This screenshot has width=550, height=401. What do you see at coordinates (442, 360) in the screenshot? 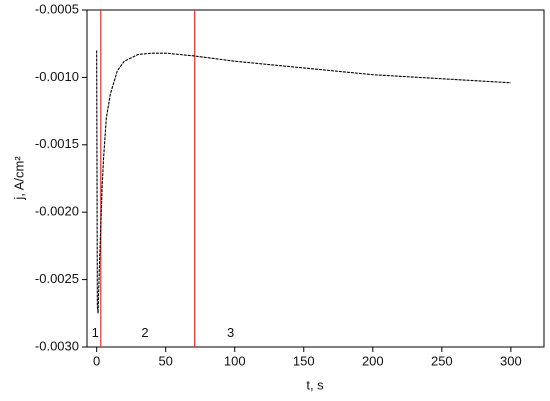
I see `x-tick-label: 250` at bounding box center [442, 360].